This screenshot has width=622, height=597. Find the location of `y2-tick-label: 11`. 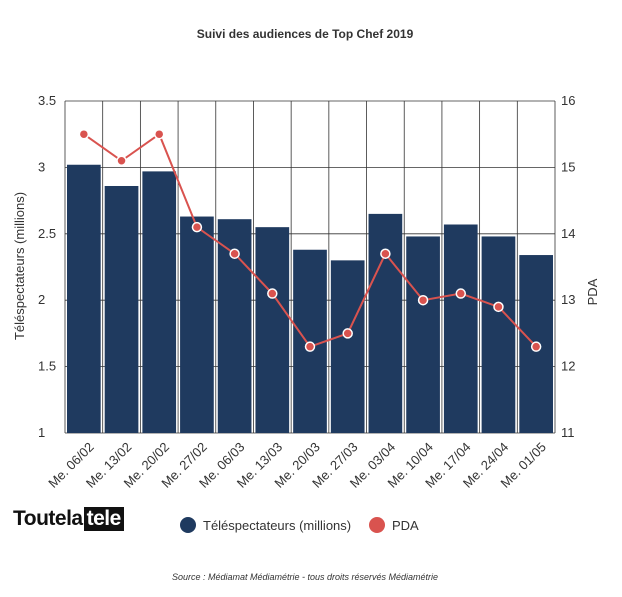

y2-tick-label: 11 is located at coordinates (568, 432).